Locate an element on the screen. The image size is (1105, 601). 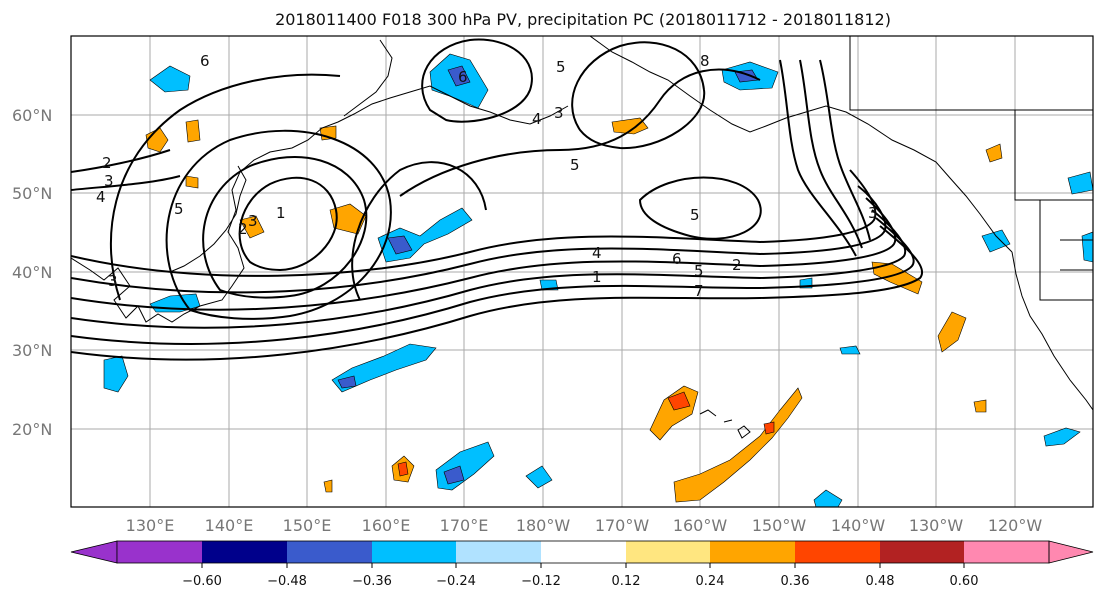
colorbar-tick-label: −0.48 is located at coordinates (287, 581).